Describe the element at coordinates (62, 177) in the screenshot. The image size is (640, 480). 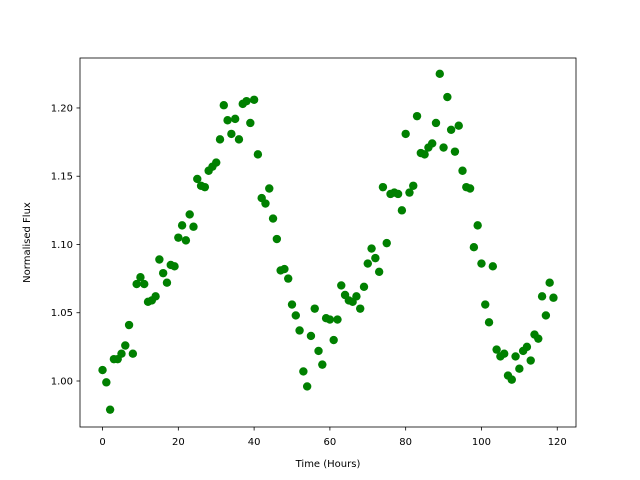
I see `y-tick-label: 1.15` at that location.